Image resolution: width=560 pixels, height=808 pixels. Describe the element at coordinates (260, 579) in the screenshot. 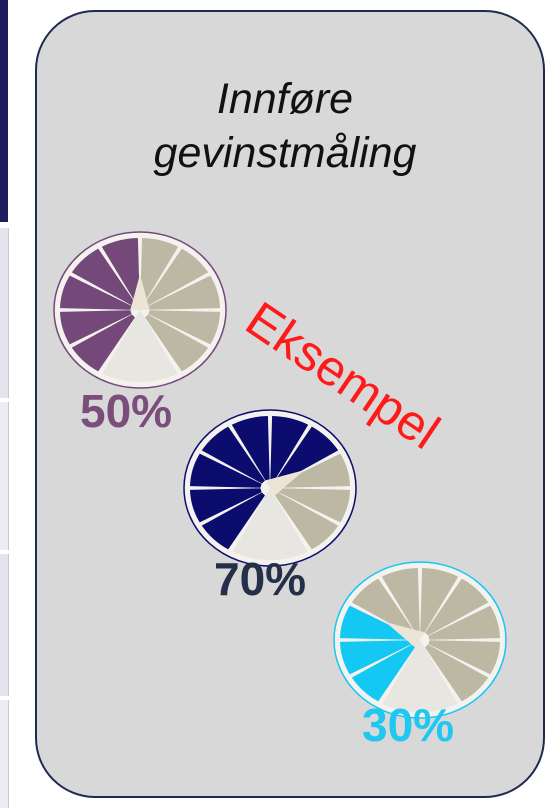

I see `gauge-percent-label-2: 70%` at that location.